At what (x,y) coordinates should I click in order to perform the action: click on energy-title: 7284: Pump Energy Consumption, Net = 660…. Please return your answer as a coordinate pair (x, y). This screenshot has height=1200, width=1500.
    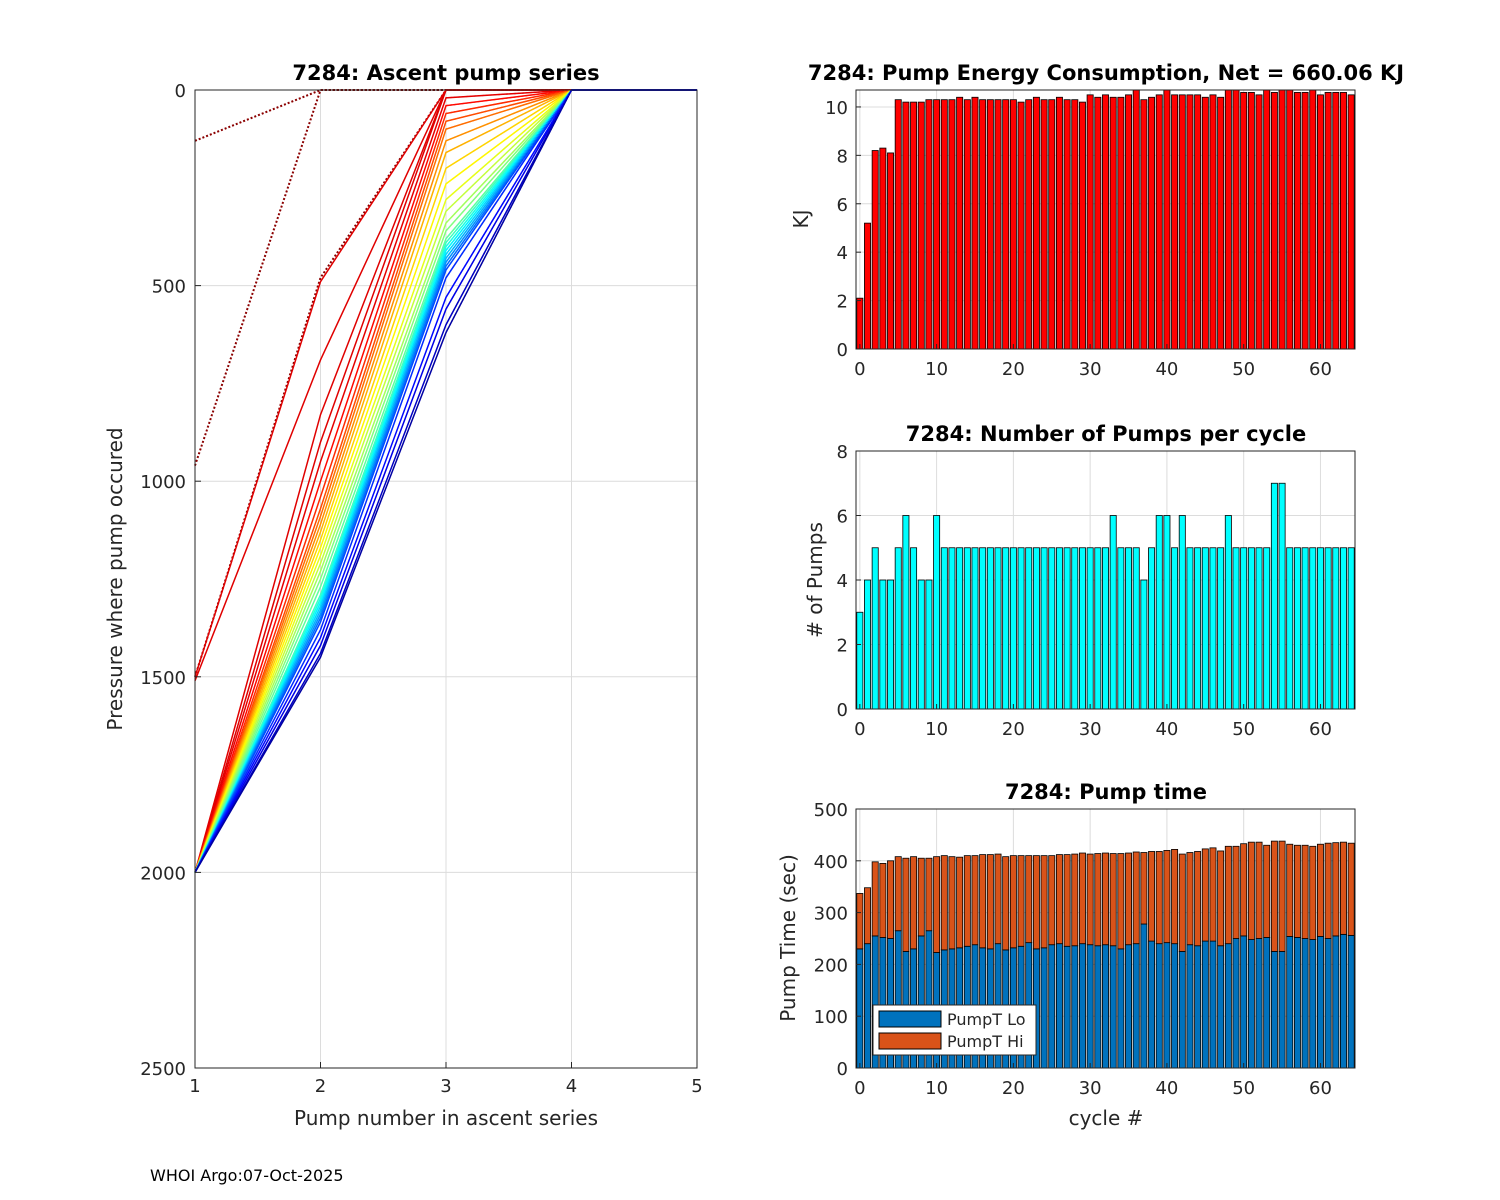
    Looking at the image, I should click on (1106, 73).